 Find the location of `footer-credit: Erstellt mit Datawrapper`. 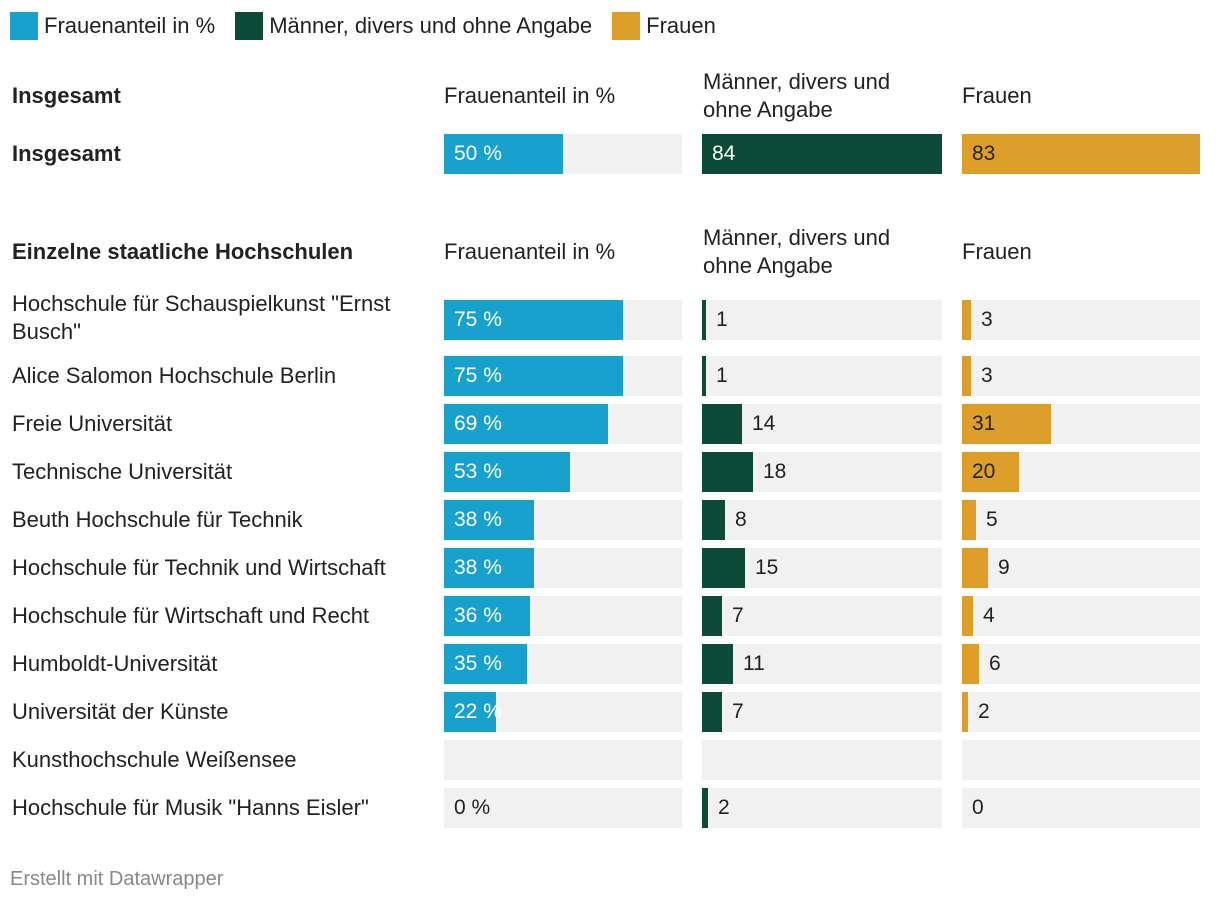

footer-credit: Erstellt mit Datawrapper is located at coordinates (117, 879).